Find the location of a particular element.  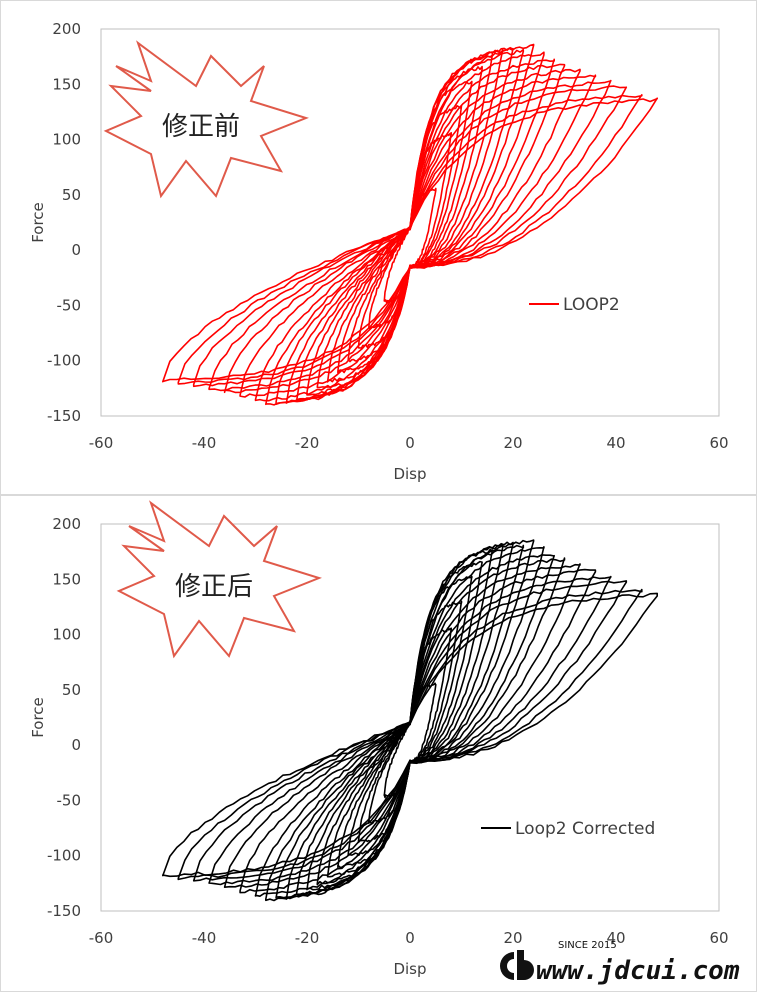

watermark-logo: SINCE 2015 www.jdcui.com is located at coordinates (623, 963).